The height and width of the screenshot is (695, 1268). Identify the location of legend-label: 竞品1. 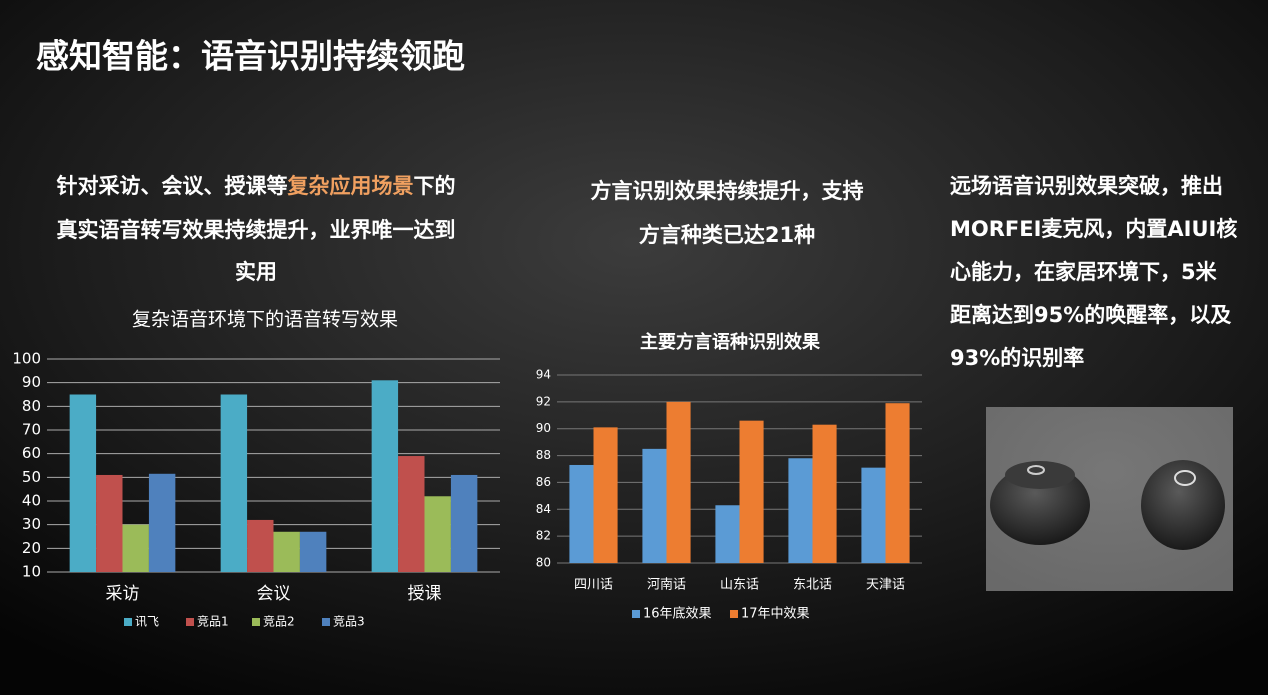
(213, 622).